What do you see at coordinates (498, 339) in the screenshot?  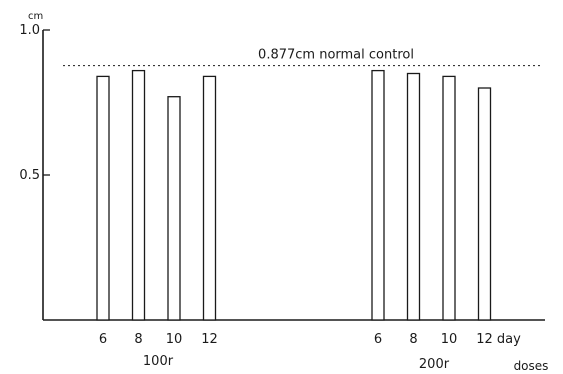 I see `x-tick-label-200r-3: 12 day` at bounding box center [498, 339].